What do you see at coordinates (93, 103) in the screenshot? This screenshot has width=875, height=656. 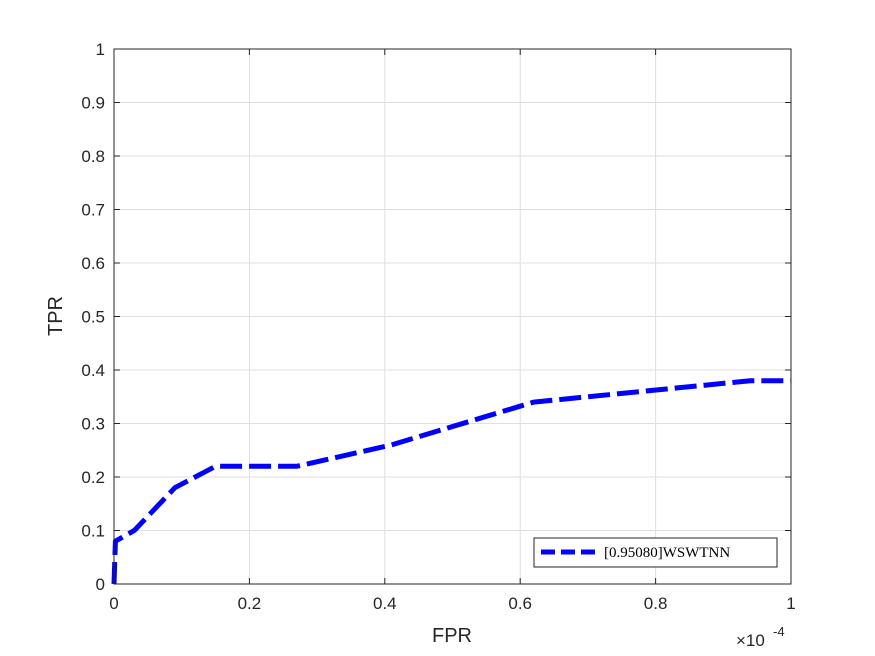 I see `y-tick-label: 0.9` at bounding box center [93, 103].